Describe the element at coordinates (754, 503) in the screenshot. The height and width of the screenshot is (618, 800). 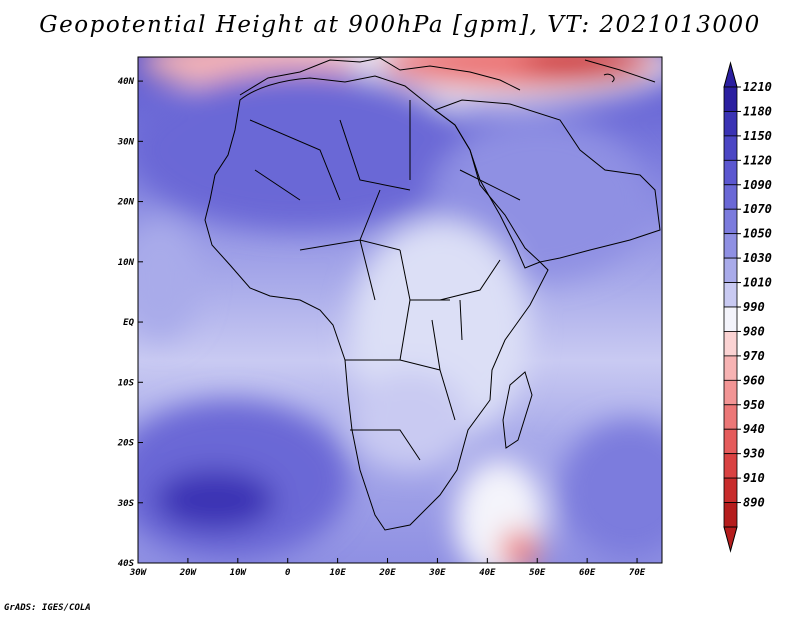
I see `colorbar-label: 890` at that location.